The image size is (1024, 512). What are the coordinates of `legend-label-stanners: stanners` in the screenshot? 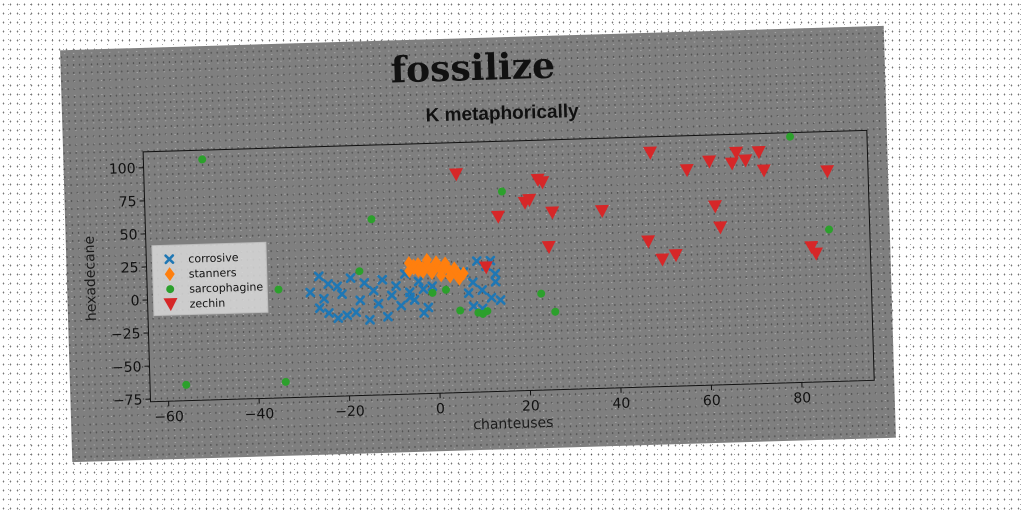 It's located at (213, 273).